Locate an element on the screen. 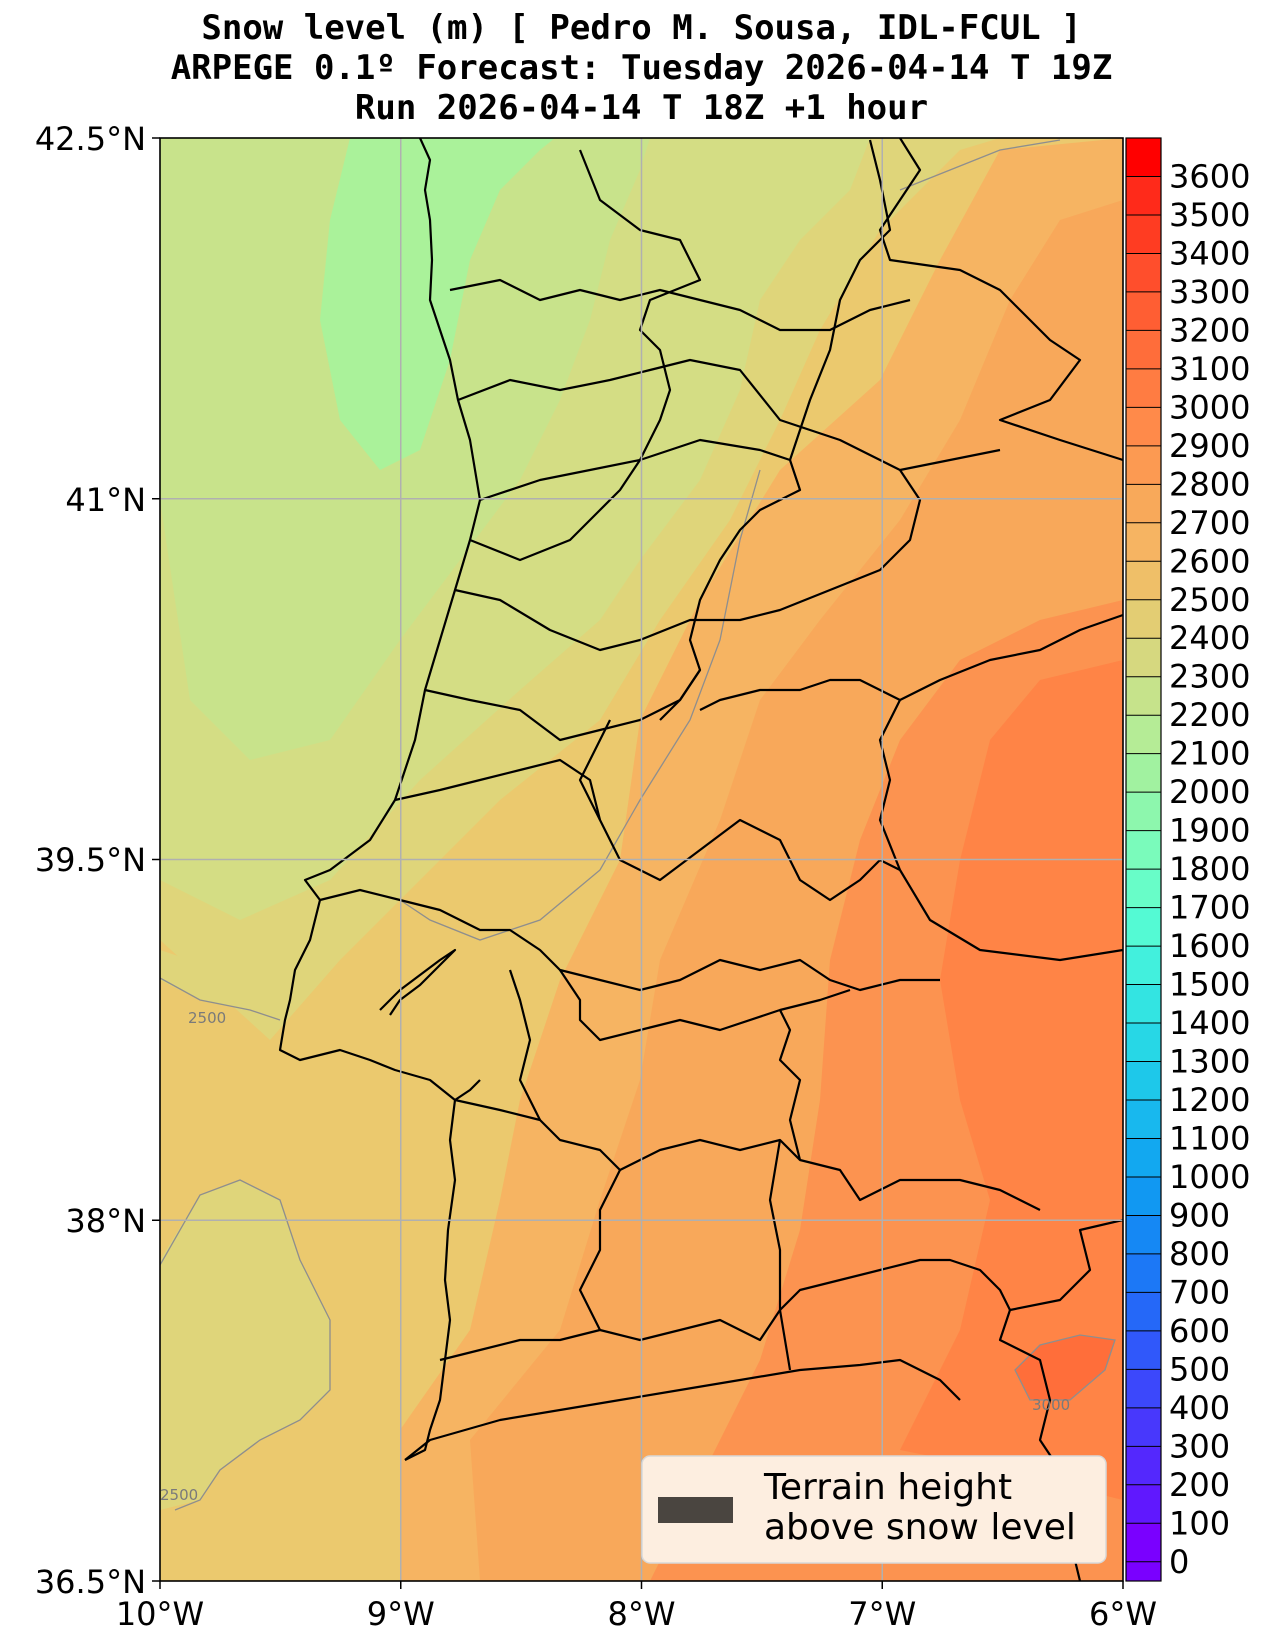 This screenshot has height=1644, width=1283. contour-3000-southeast is located at coordinates (1065, 1367).